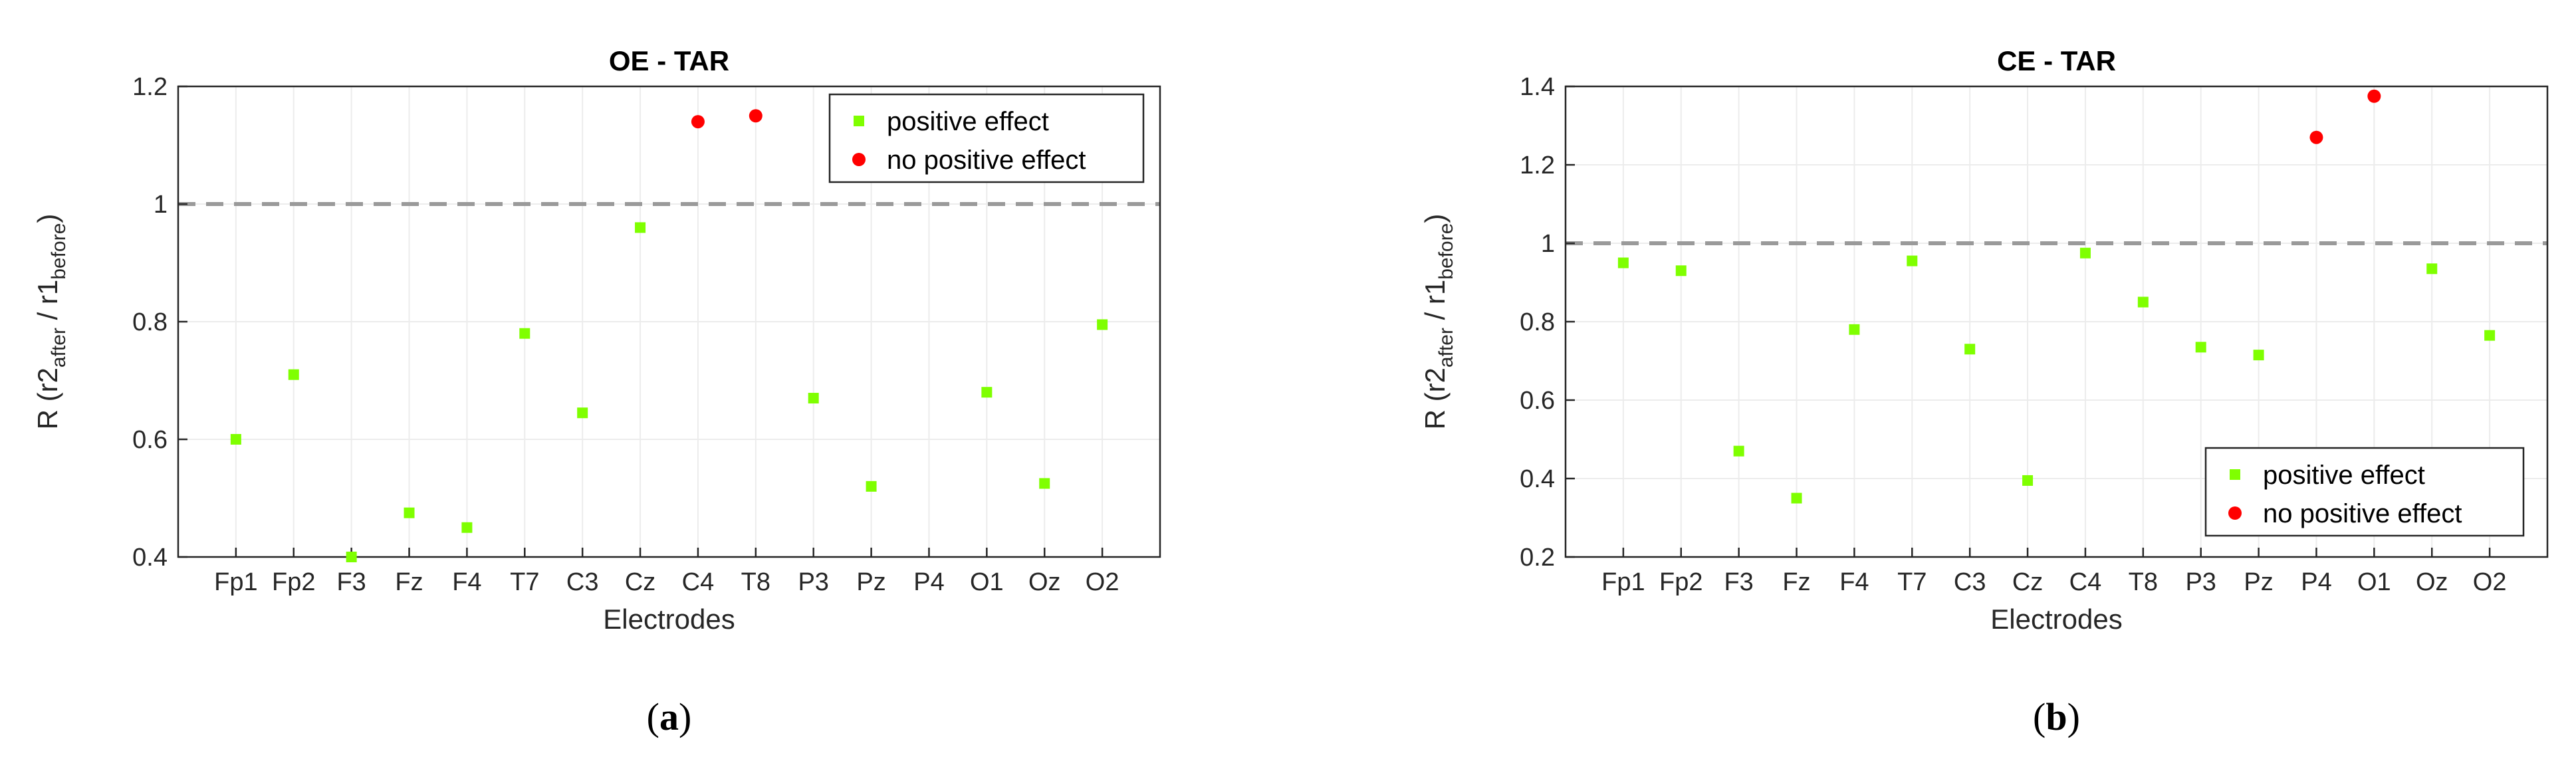  Describe the element at coordinates (2316, 137) in the screenshot. I see `data-point-no-positive-P4` at that location.